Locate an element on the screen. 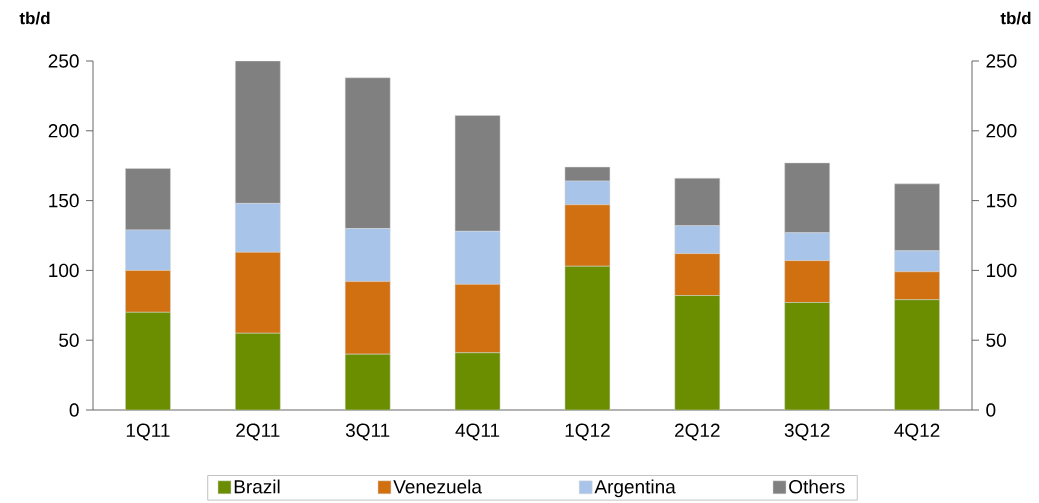 This screenshot has height=503, width=1039. y2-tick-label: 250 is located at coordinates (1001, 61).